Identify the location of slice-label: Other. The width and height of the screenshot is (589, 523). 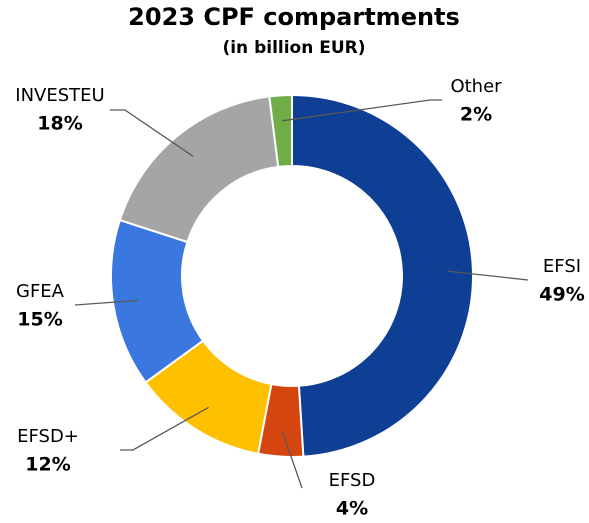
(476, 86).